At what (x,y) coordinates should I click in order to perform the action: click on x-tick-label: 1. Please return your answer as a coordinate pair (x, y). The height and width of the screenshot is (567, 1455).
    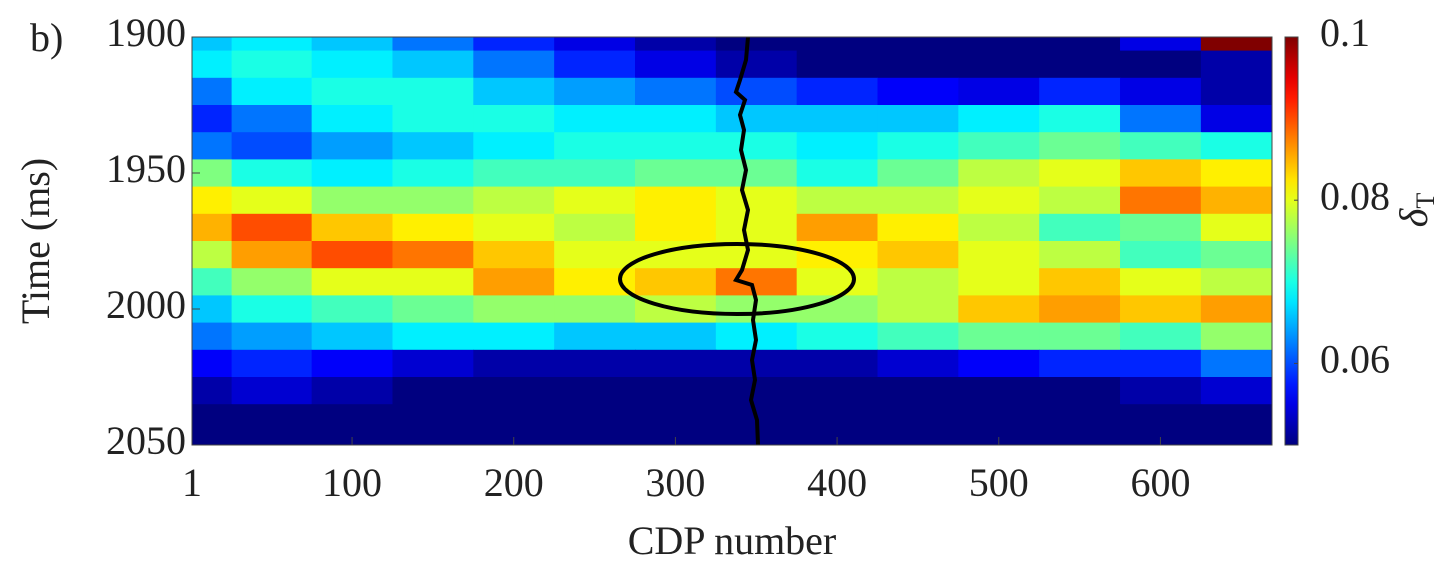
    Looking at the image, I should click on (192, 482).